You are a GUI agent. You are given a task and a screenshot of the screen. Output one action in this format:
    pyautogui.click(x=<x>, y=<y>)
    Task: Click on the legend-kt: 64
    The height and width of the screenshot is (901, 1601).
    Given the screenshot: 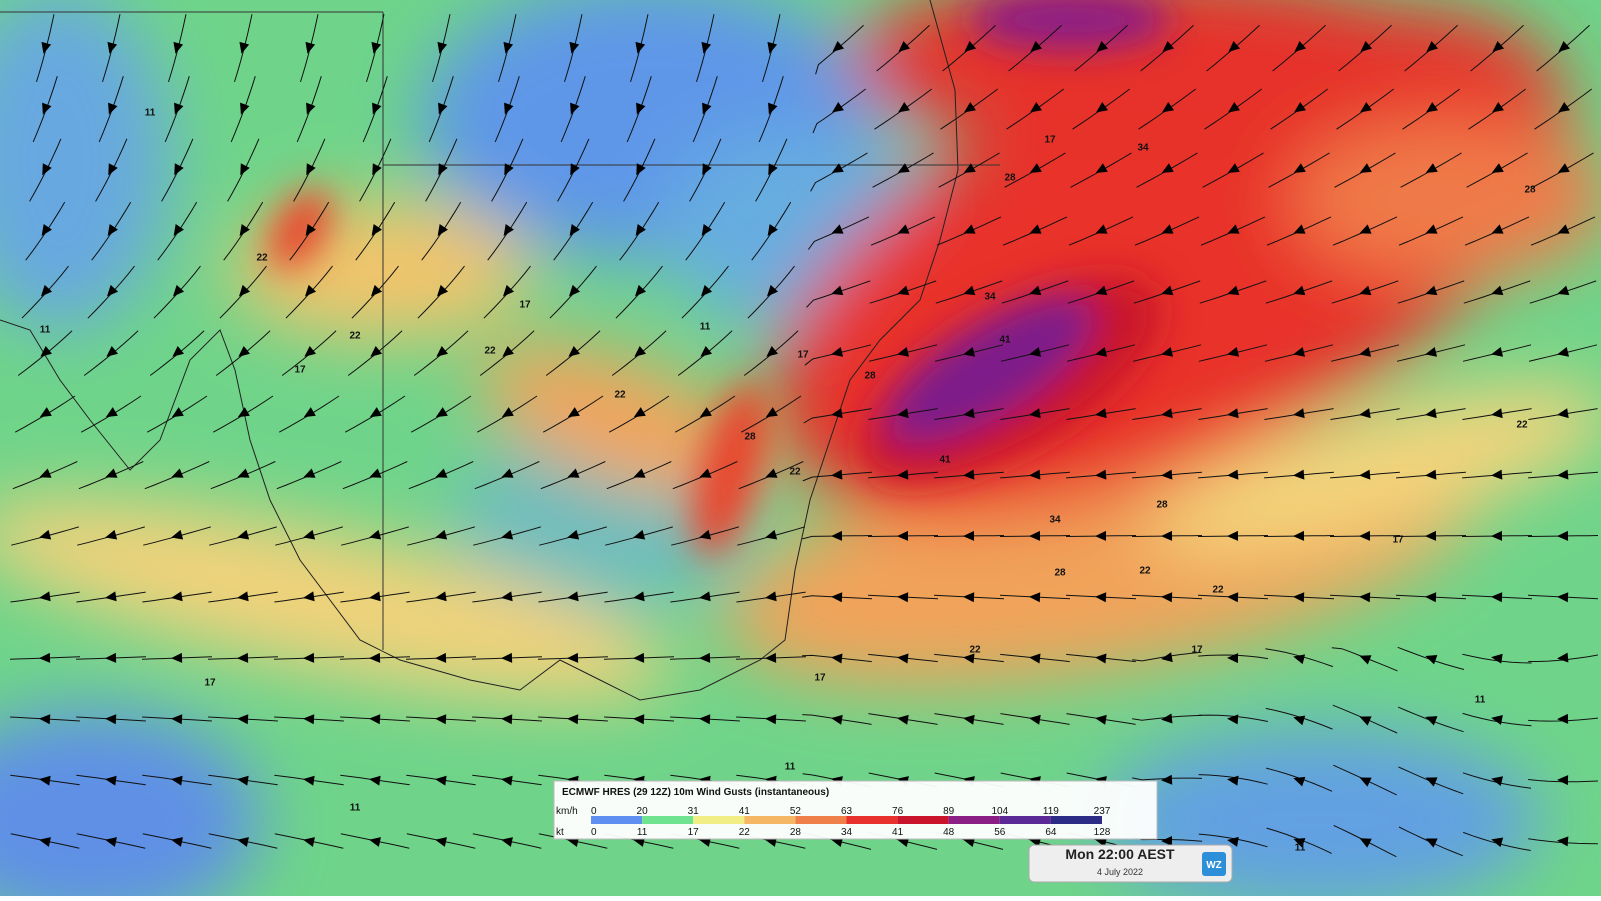 What is the action you would take?
    pyautogui.click(x=1051, y=832)
    